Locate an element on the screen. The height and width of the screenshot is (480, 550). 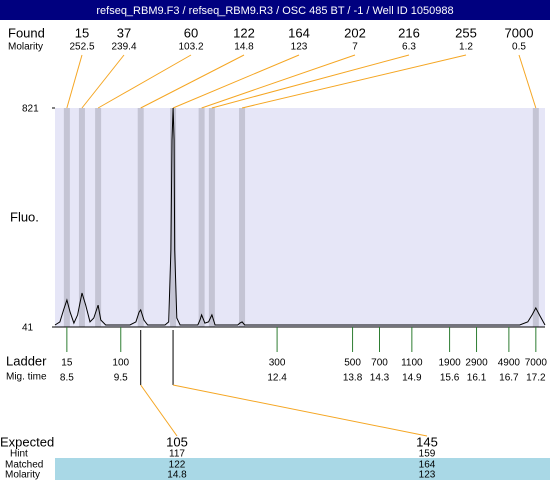
found-size: 60 is located at coordinates (191, 32).